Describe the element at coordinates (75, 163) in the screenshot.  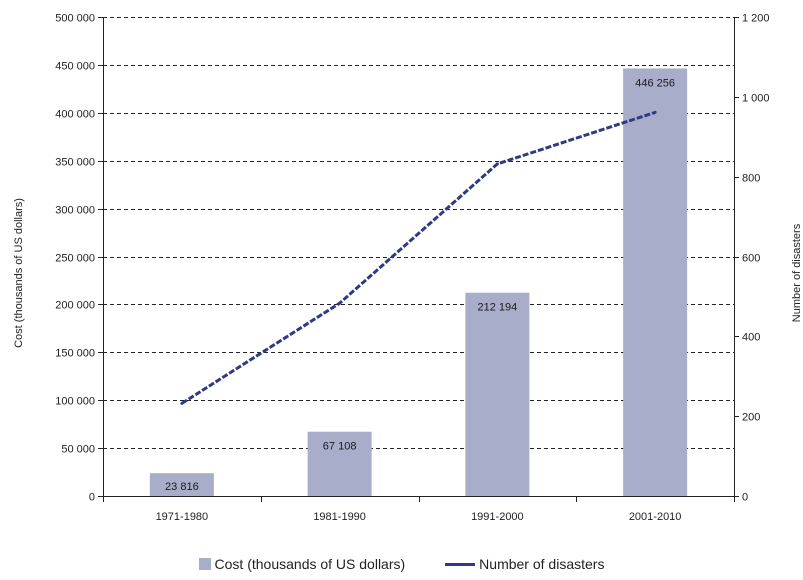
I see `y-tick-label: 350 000` at that location.